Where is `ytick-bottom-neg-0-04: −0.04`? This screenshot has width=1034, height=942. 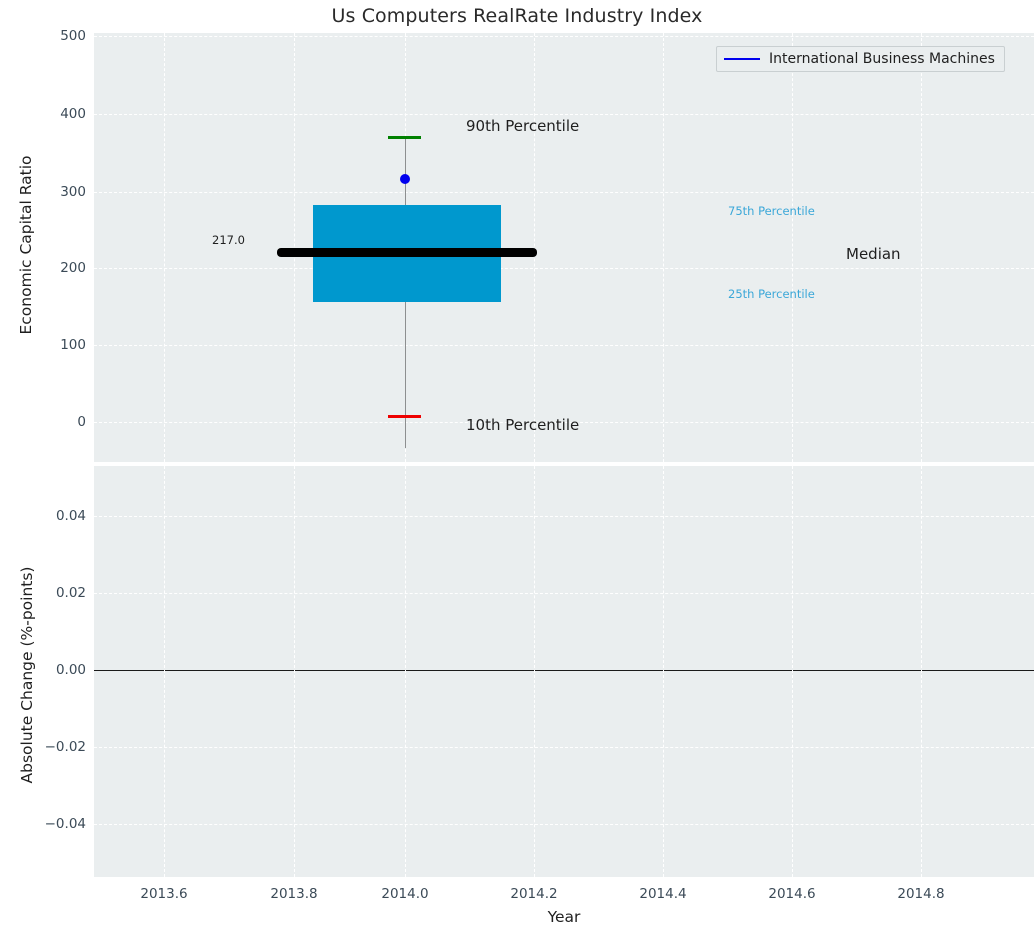 ytick-bottom-neg-0-04: −0.04 is located at coordinates (65, 824).